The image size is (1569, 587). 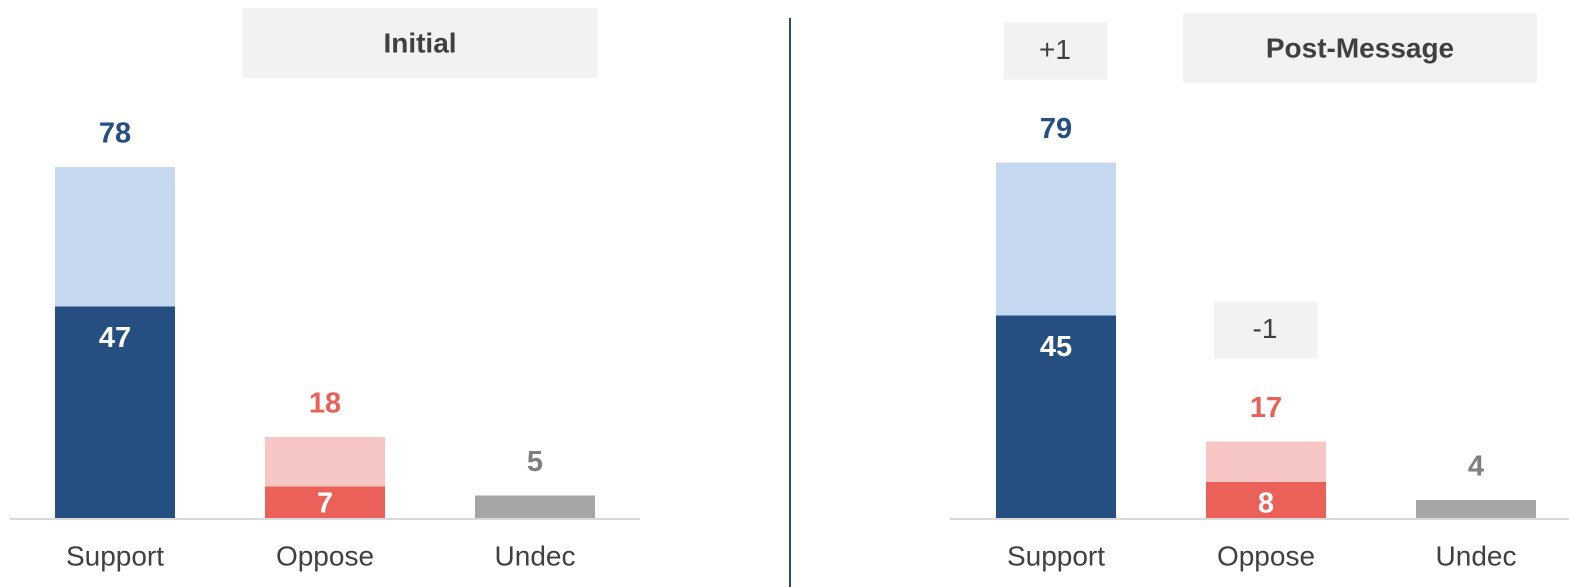 What do you see at coordinates (1056, 347) in the screenshot?
I see `inner-value-label: 45` at bounding box center [1056, 347].